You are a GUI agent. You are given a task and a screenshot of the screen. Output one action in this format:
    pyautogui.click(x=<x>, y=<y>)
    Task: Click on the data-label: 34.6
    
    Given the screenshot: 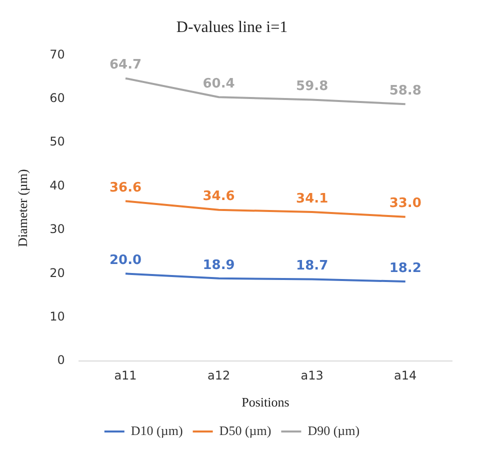 What is the action you would take?
    pyautogui.click(x=218, y=196)
    